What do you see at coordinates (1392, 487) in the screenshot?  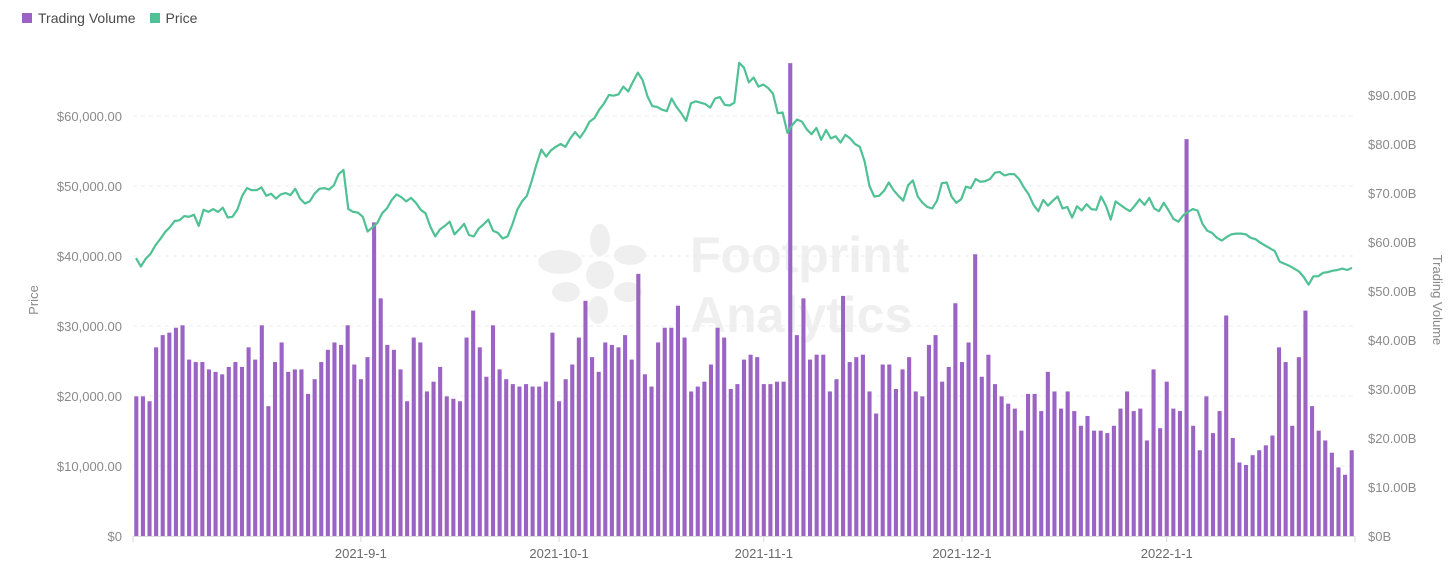 I see `right-axis-tick-label: $10.00B` at bounding box center [1392, 487].